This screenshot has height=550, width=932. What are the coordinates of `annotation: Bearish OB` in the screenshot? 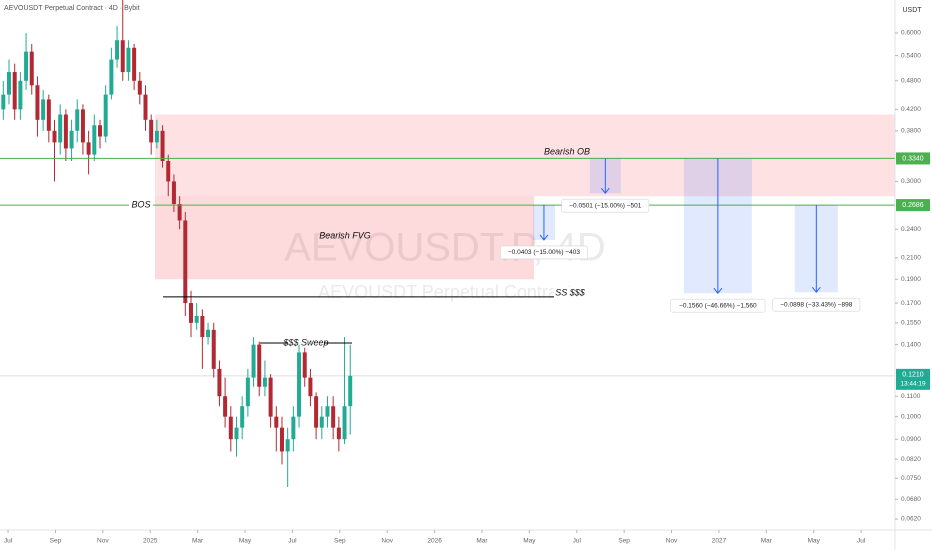 It's located at (567, 151).